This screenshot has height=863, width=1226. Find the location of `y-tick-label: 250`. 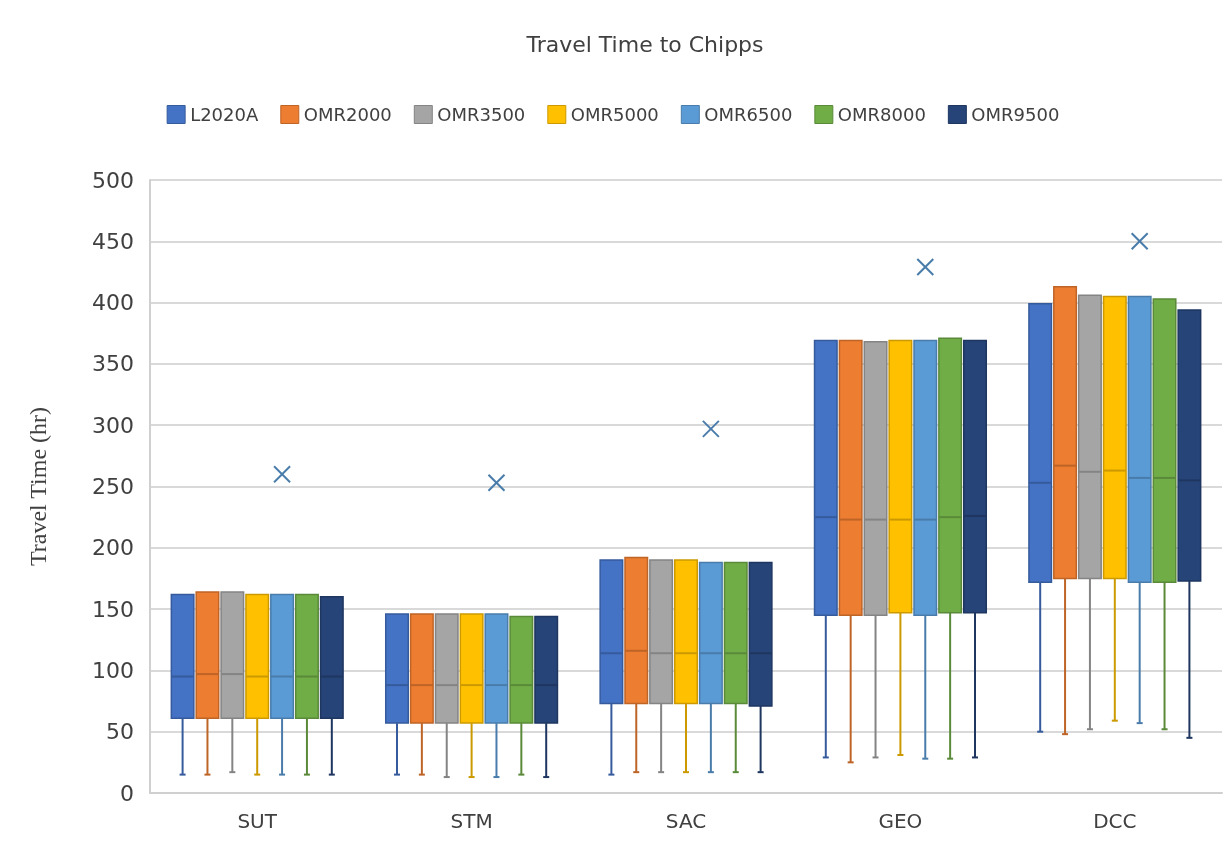

y-tick-label: 250 is located at coordinates (113, 486).